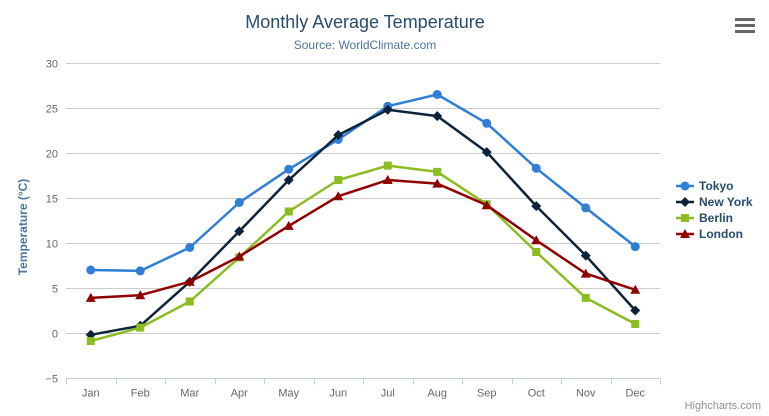 Image resolution: width=769 pixels, height=416 pixels. I want to click on legend-item-tokyo: Tokyo, so click(714, 186).